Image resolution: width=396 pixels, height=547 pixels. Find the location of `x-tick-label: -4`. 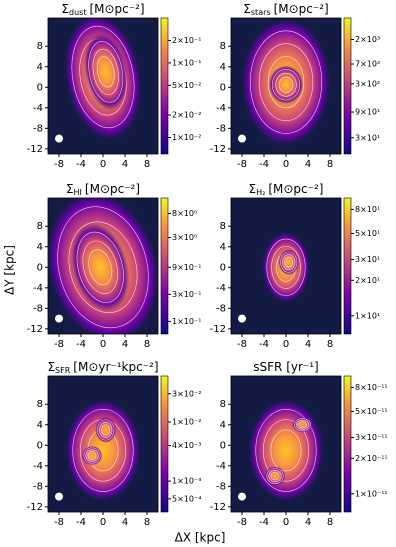

x-tick-label: -4 is located at coordinates (81, 164).